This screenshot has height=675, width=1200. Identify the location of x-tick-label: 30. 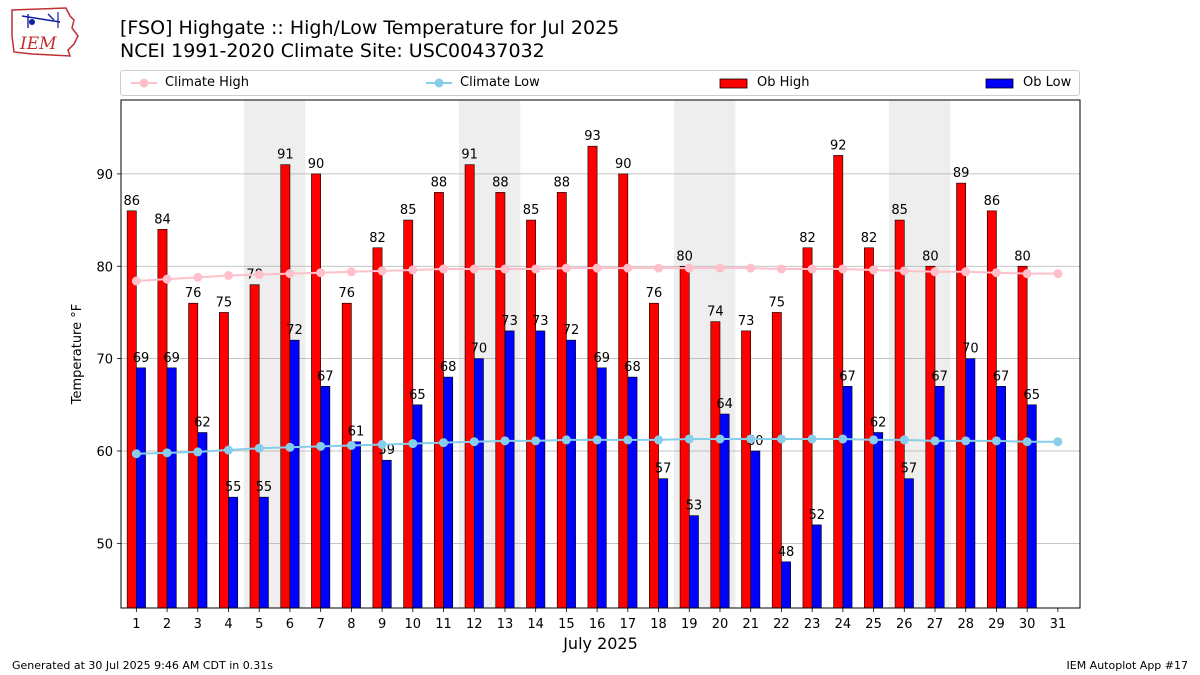
(1027, 624).